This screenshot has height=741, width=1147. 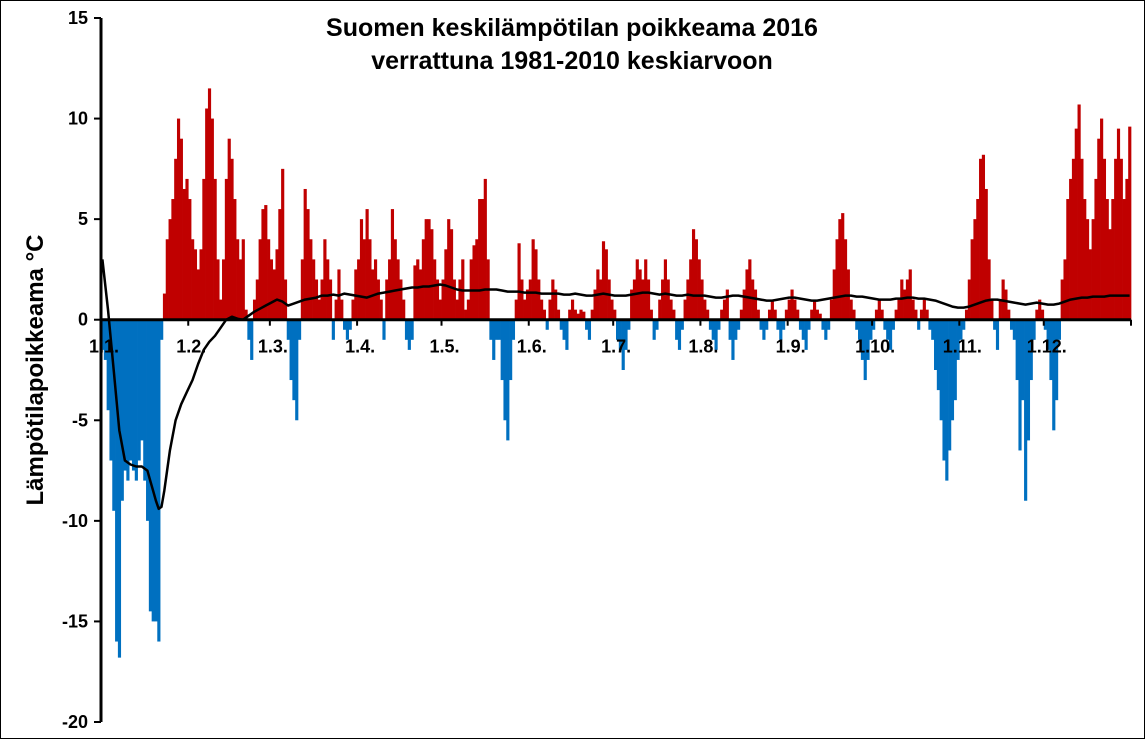 I want to click on x-tick-label: 1.9., so click(x=791, y=347).